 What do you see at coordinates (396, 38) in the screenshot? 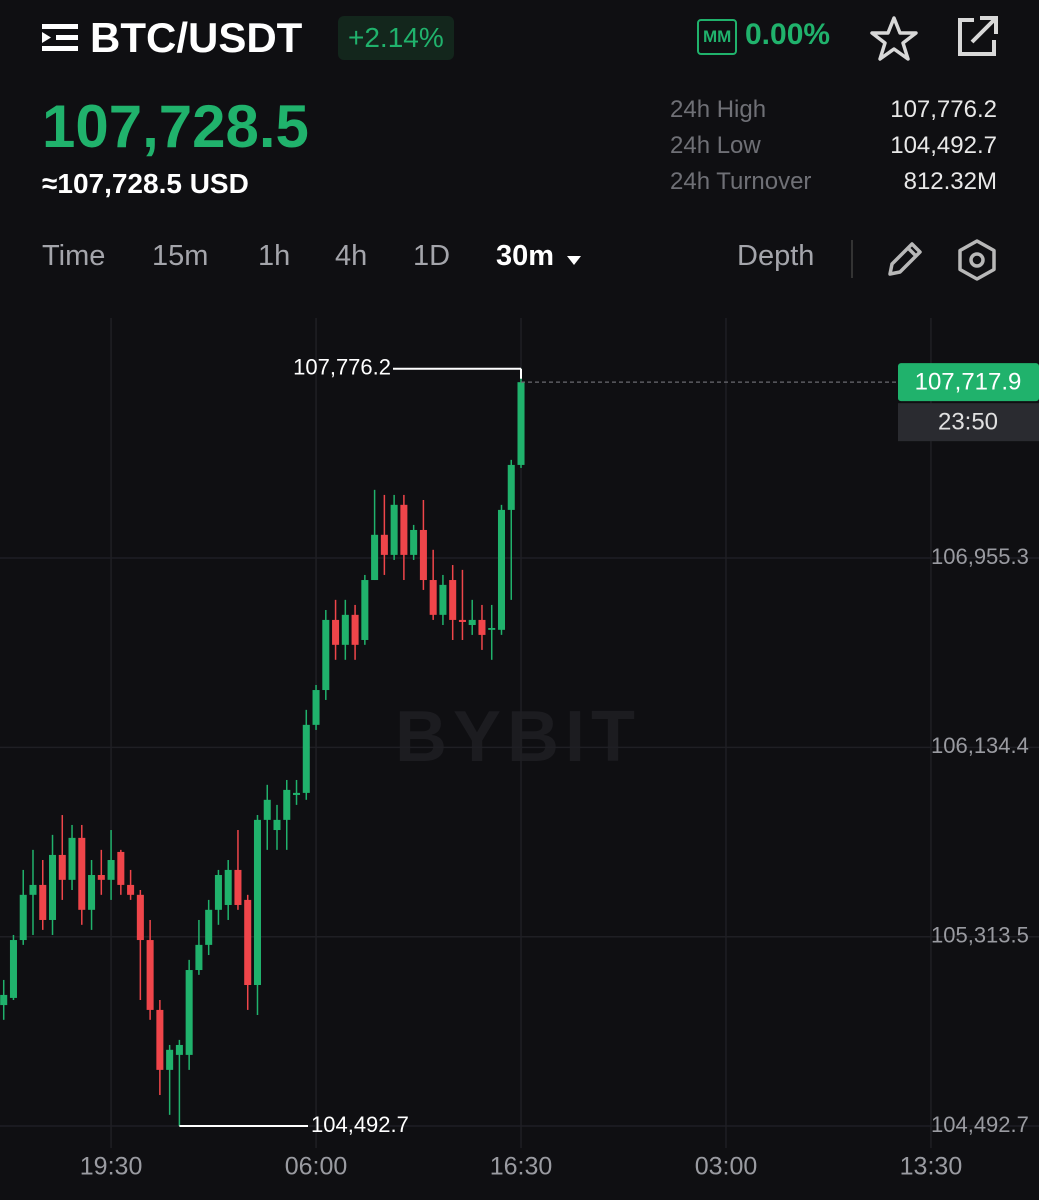
I see `change-badge: +2.14%` at bounding box center [396, 38].